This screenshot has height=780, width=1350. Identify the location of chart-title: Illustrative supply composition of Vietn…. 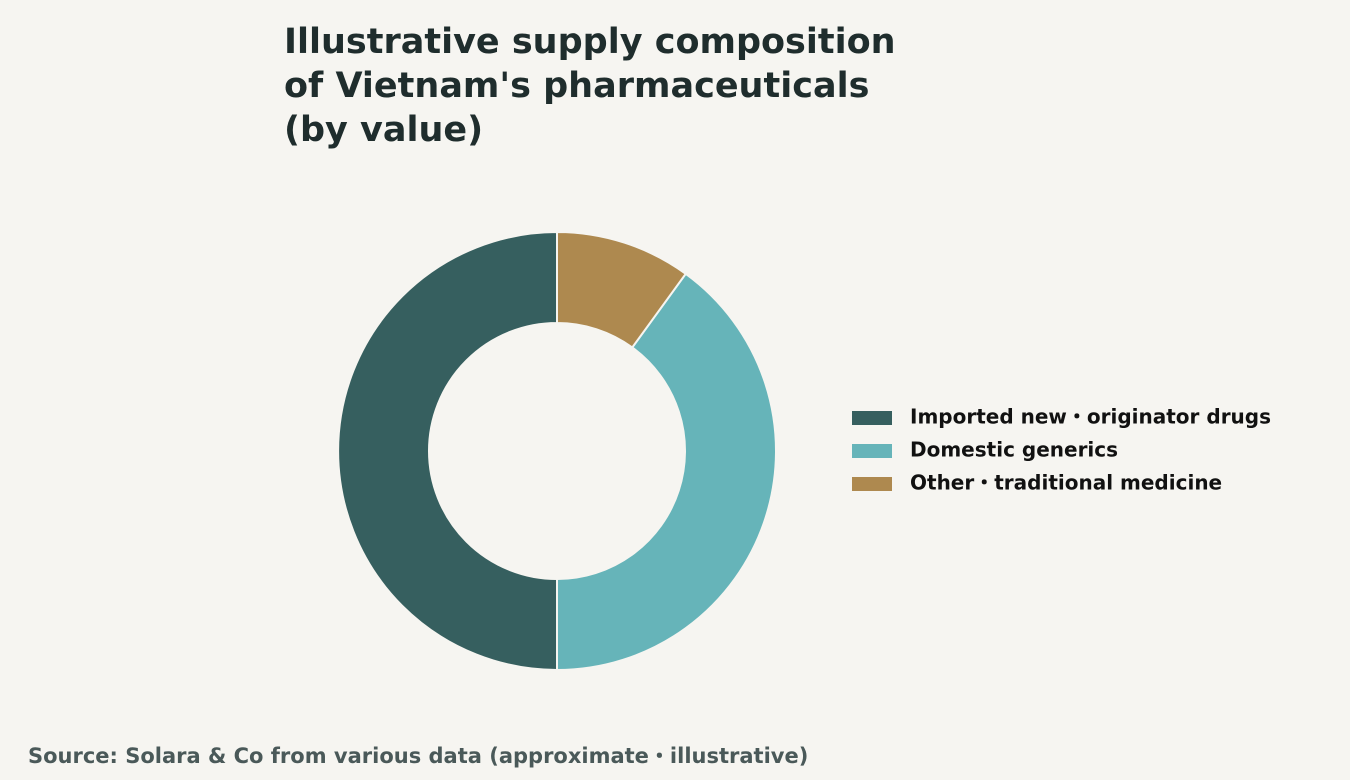
(590, 86).